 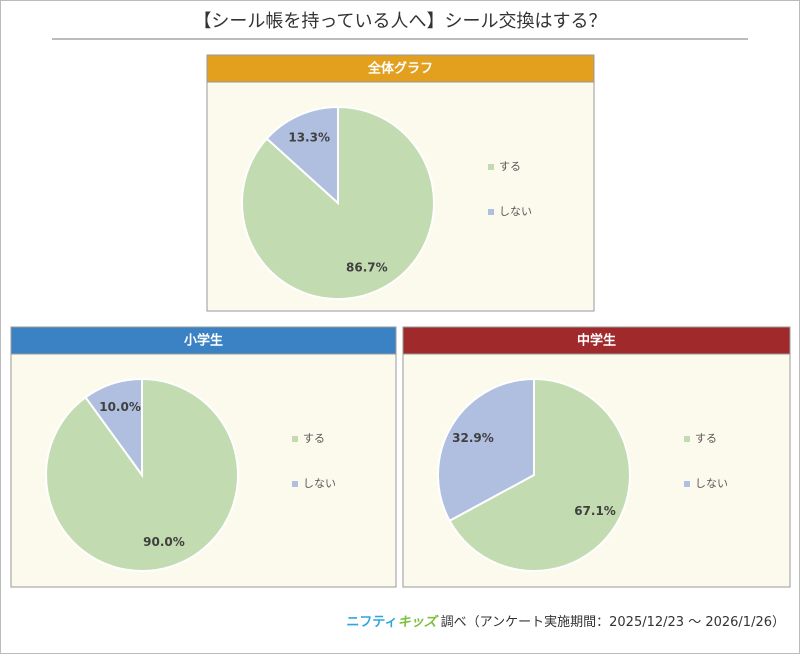 What do you see at coordinates (371, 622) in the screenshot?
I see `brand-1: ニフティ` at bounding box center [371, 622].